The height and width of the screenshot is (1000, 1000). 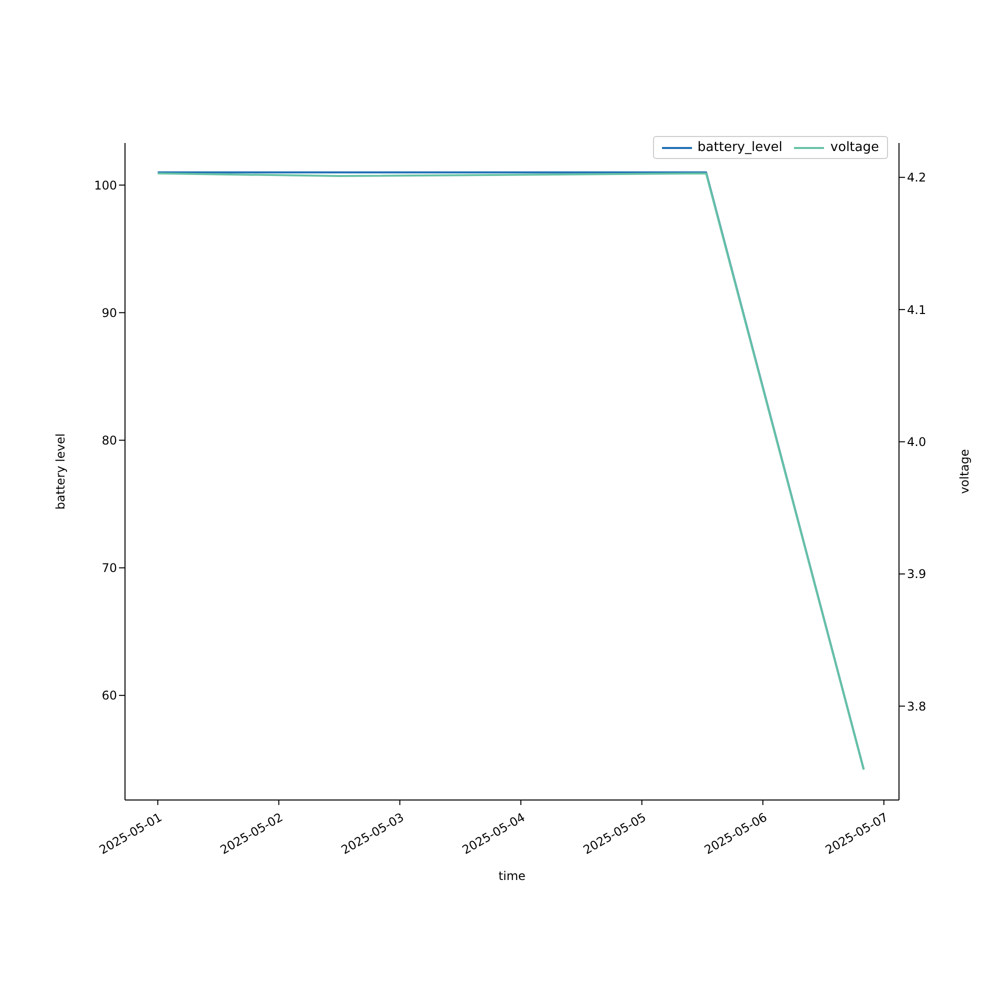 What do you see at coordinates (109, 568) in the screenshot?
I see `y-tick-label: 70` at bounding box center [109, 568].